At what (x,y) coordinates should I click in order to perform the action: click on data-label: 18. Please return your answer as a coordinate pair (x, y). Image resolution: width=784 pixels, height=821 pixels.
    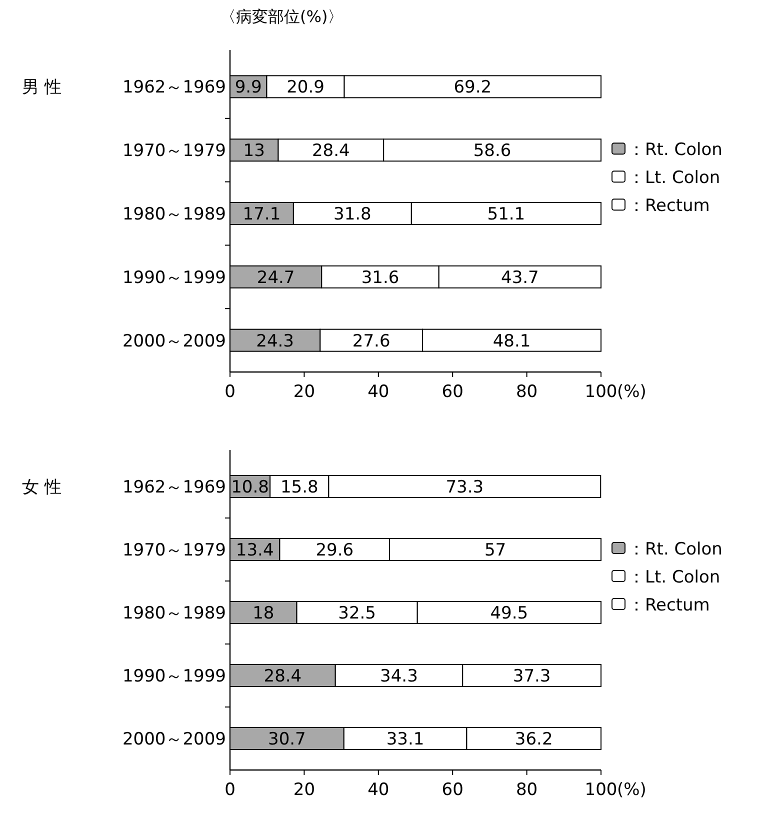
    Looking at the image, I should click on (263, 614).